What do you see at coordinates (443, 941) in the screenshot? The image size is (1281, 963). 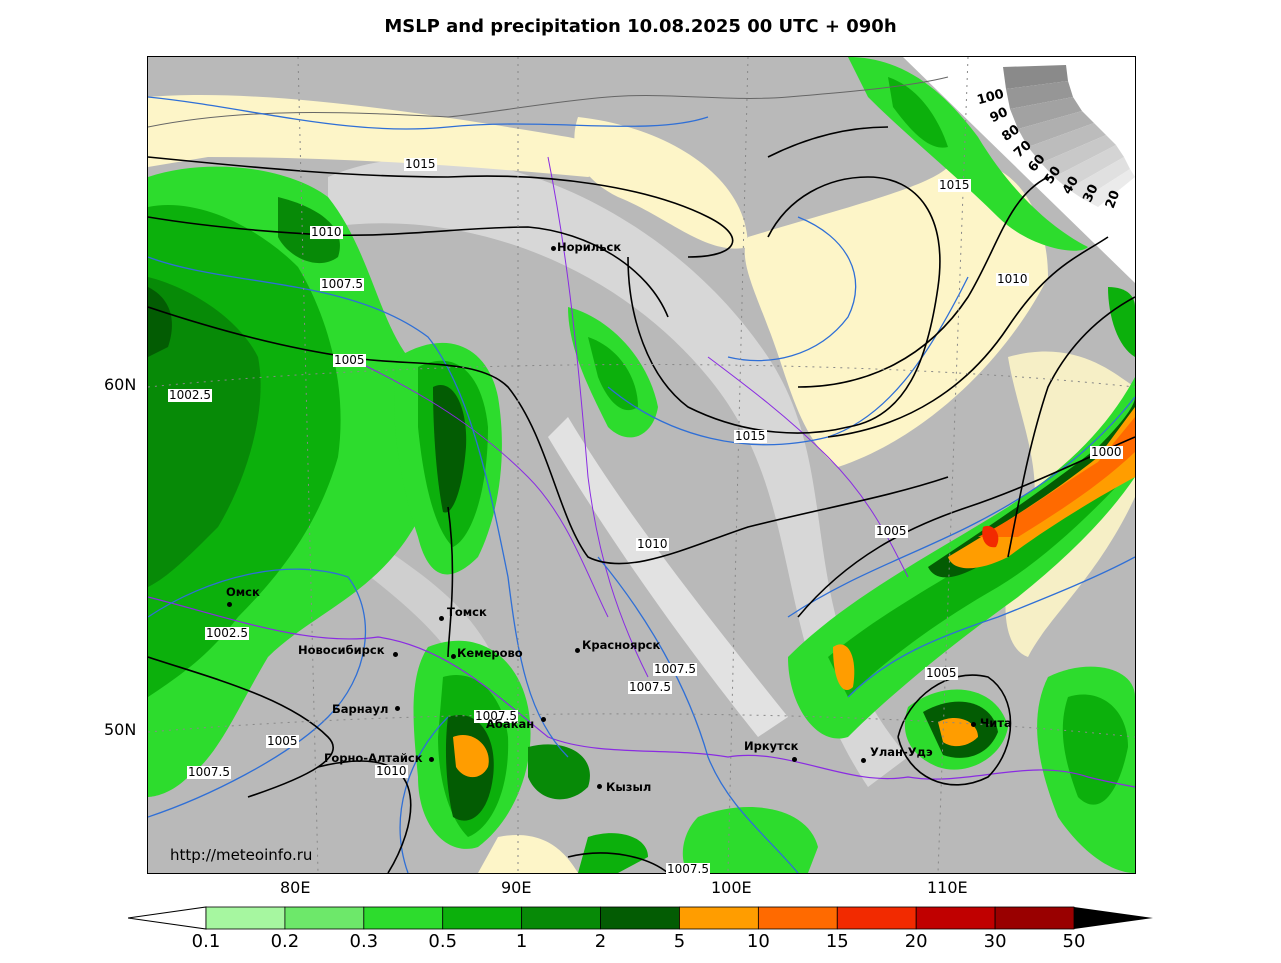 I see `colorbar-tick-label: 0.5` at bounding box center [443, 941].